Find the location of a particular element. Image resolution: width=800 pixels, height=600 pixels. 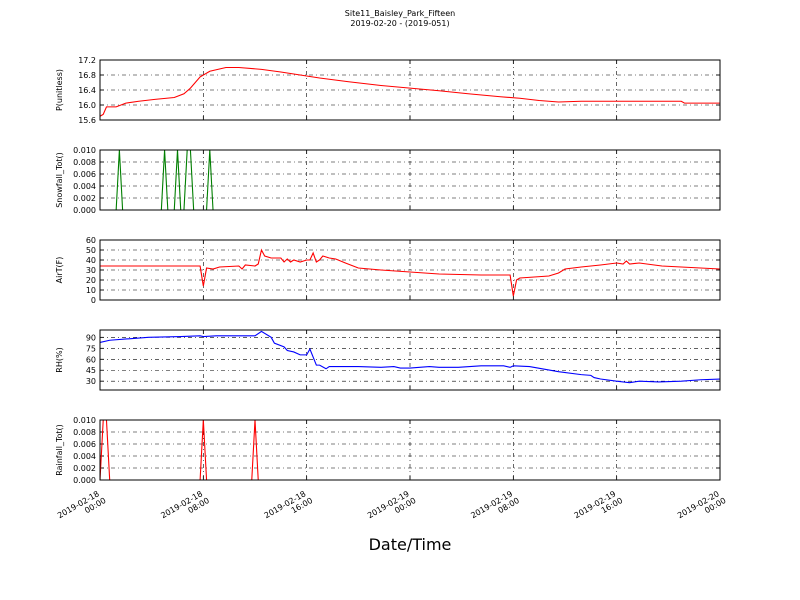

x-tick-label: 2019-02-18 16:00 is located at coordinates (289, 508).